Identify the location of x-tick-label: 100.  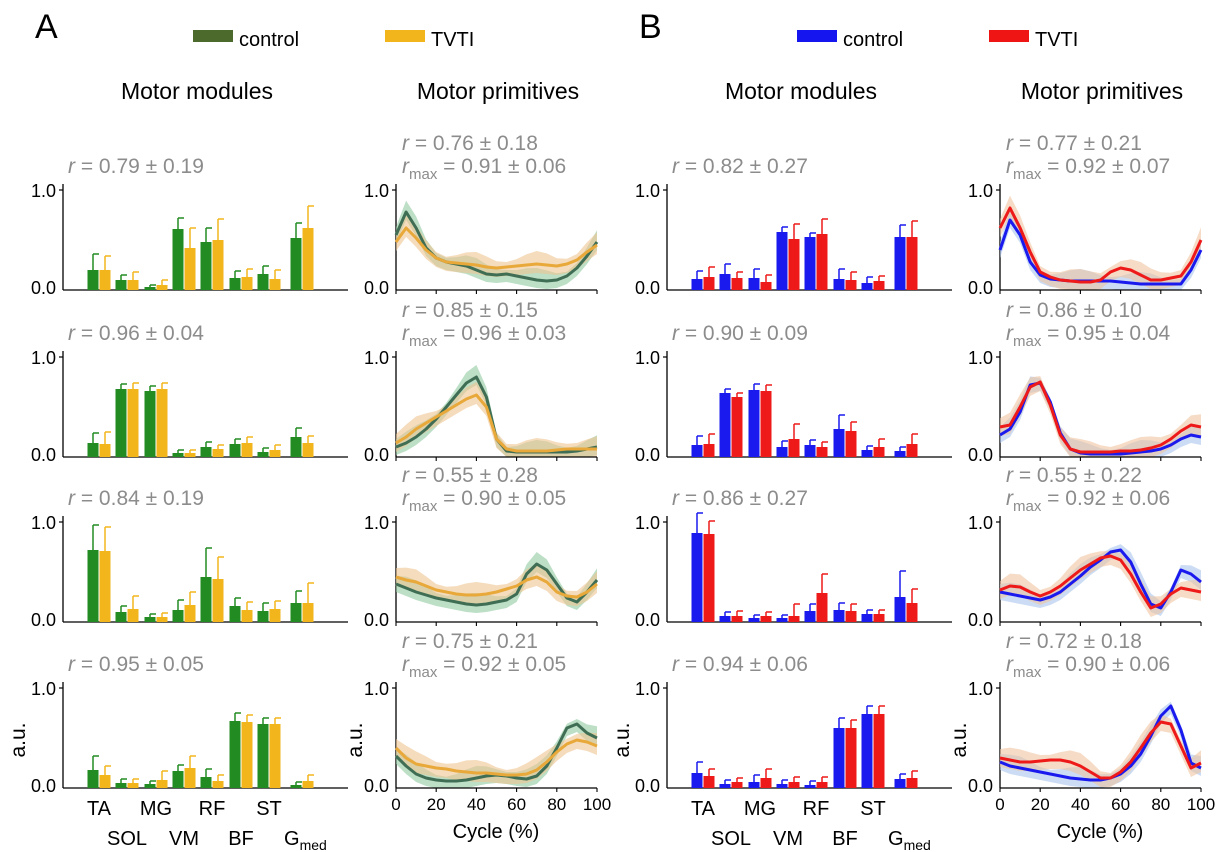
(597, 804).